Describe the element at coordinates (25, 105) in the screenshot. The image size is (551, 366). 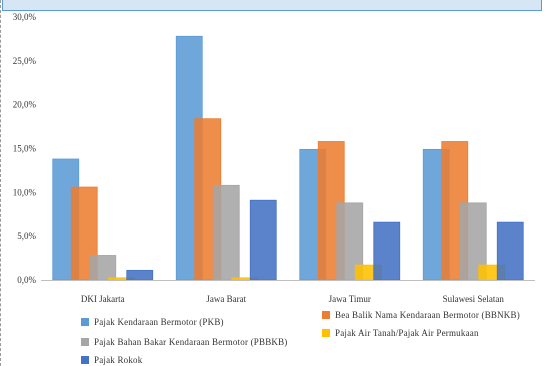
I see `y-tick-label: 20,0%` at that location.